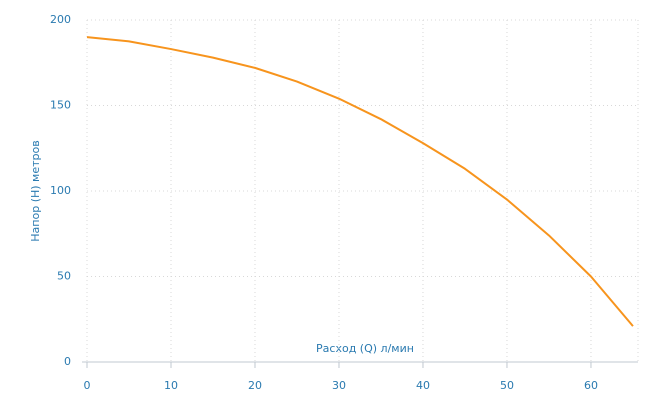  What do you see at coordinates (339, 385) in the screenshot?
I see `x-tick-label: 30` at bounding box center [339, 385].